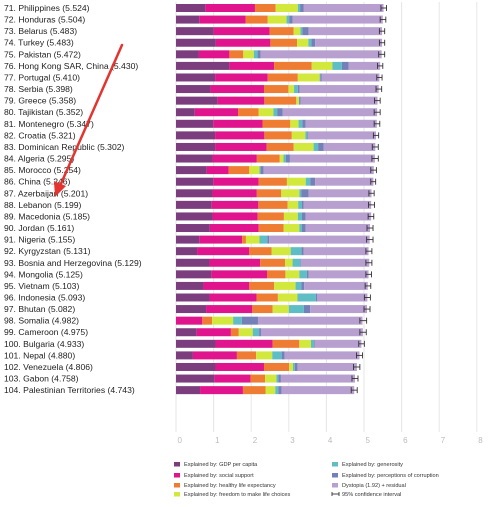 The height and width of the screenshot is (507, 500). I want to click on x-tick-label: 0, so click(180, 440).